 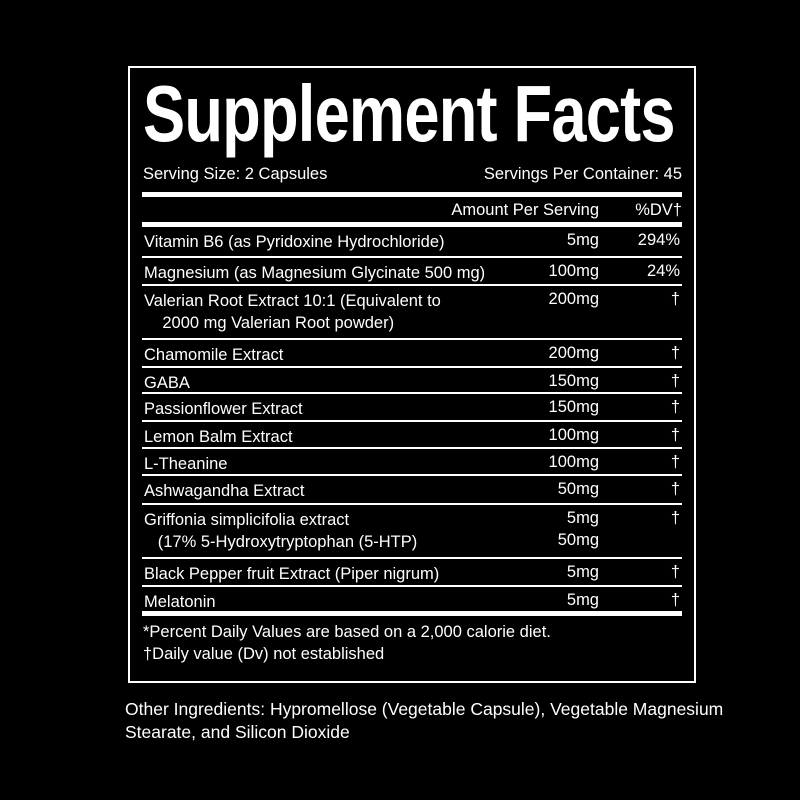 I want to click on table-row: GABA 150mg †, so click(x=412, y=379).